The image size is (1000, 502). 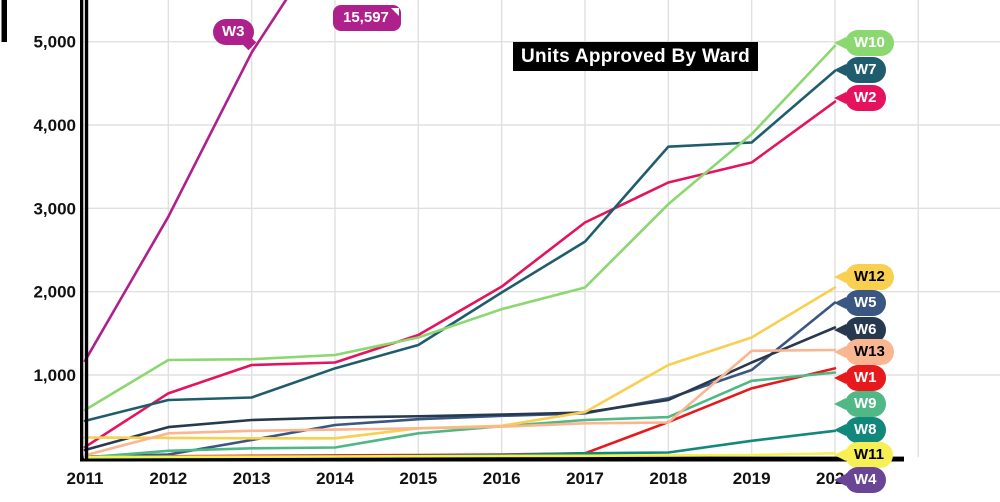 I want to click on x-tick-label: 2013, so click(x=252, y=478).